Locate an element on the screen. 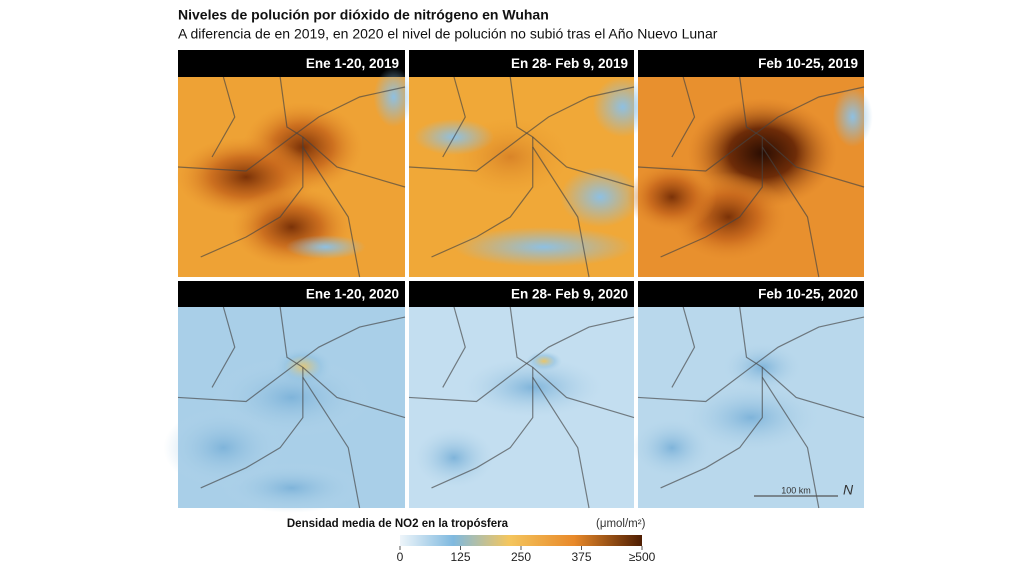 This screenshot has height=581, width=1024. color-bar is located at coordinates (521, 540).